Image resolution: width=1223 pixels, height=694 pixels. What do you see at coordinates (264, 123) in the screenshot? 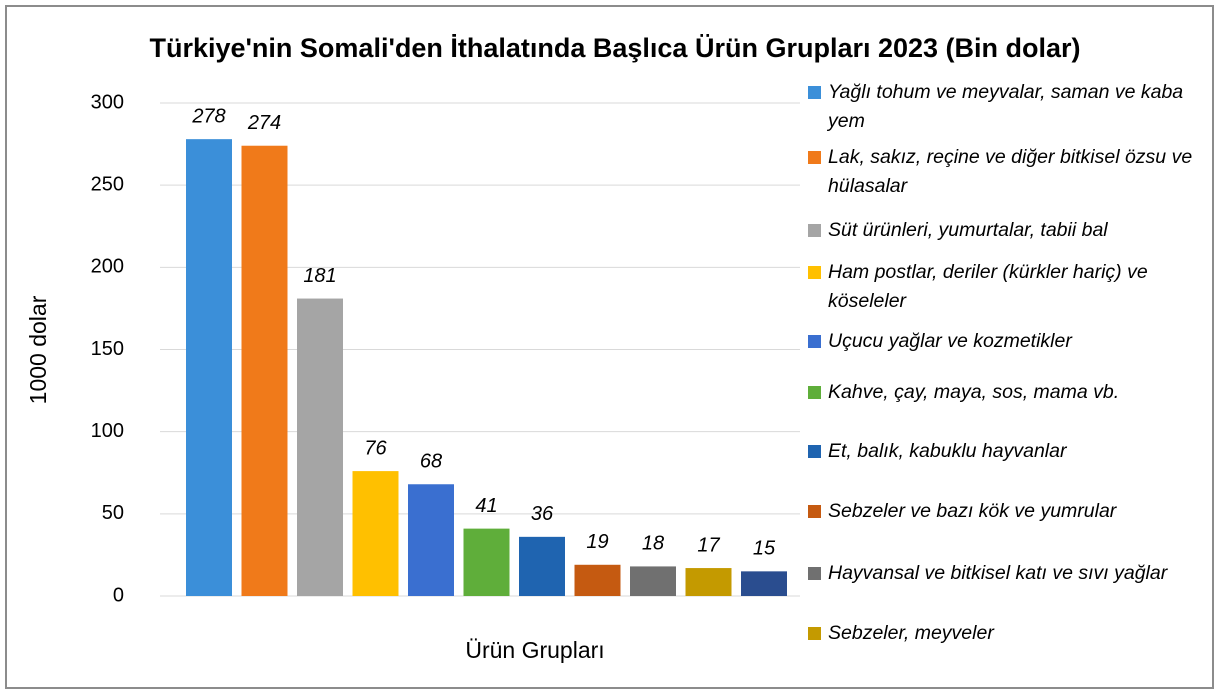
I see `value-label: 274` at bounding box center [264, 123].